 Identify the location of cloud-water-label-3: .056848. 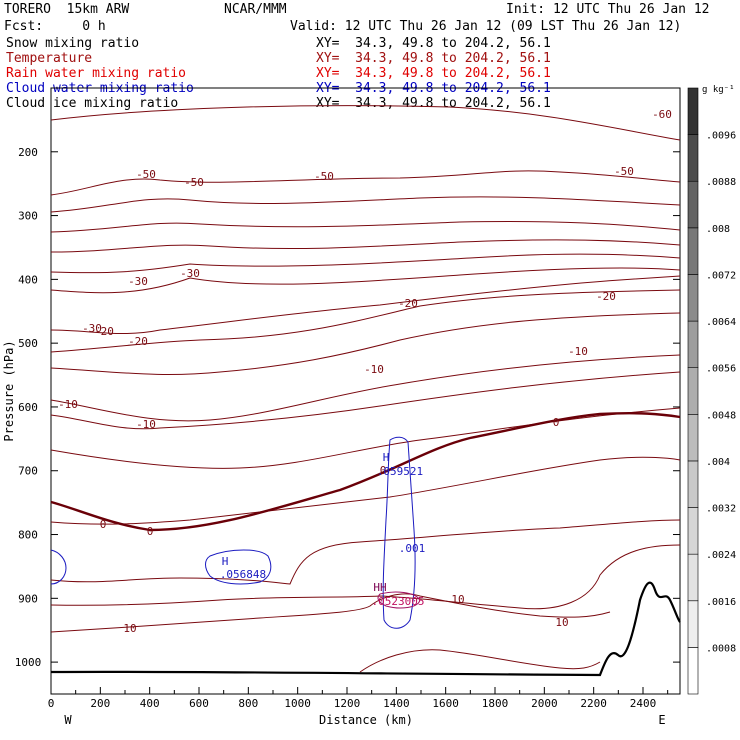
(243, 574).